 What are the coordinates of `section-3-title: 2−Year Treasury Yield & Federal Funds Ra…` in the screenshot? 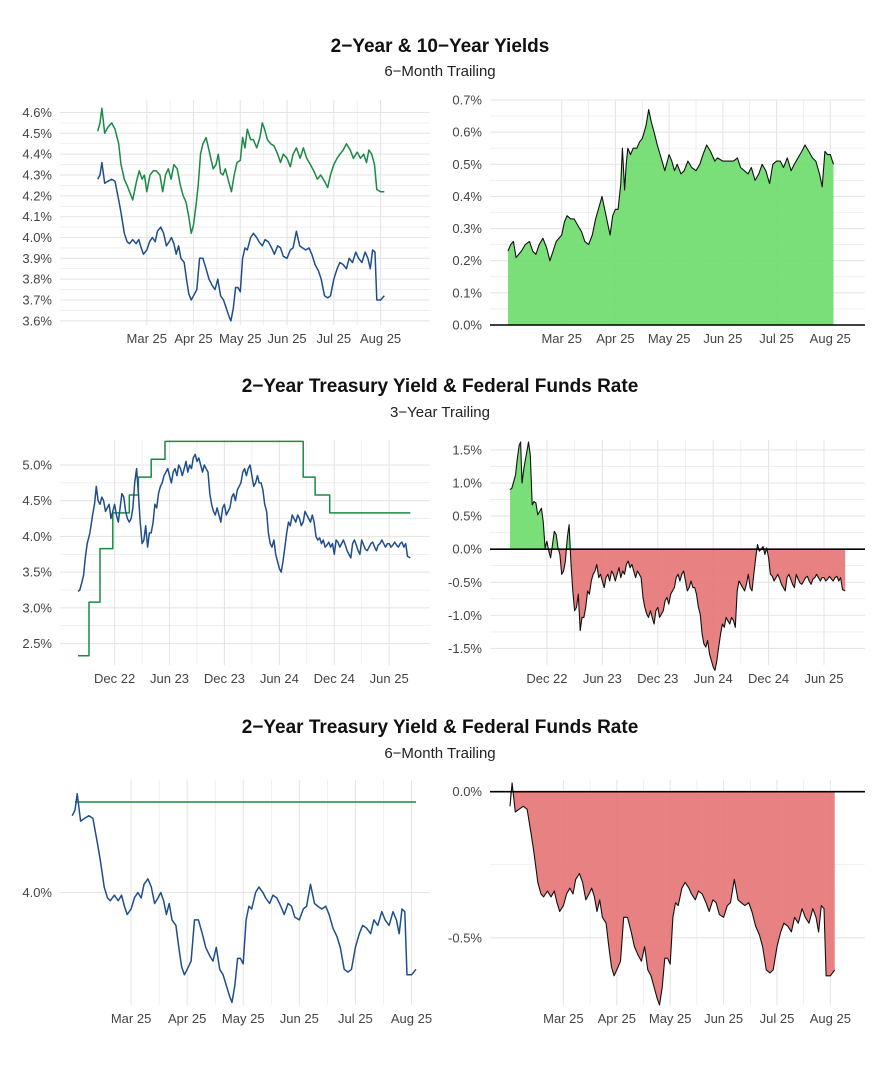 It's located at (440, 727).